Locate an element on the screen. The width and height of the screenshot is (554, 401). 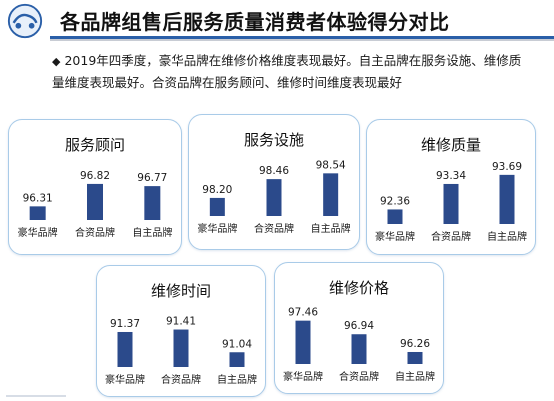
data-label: 91.41 is located at coordinates (181, 322).